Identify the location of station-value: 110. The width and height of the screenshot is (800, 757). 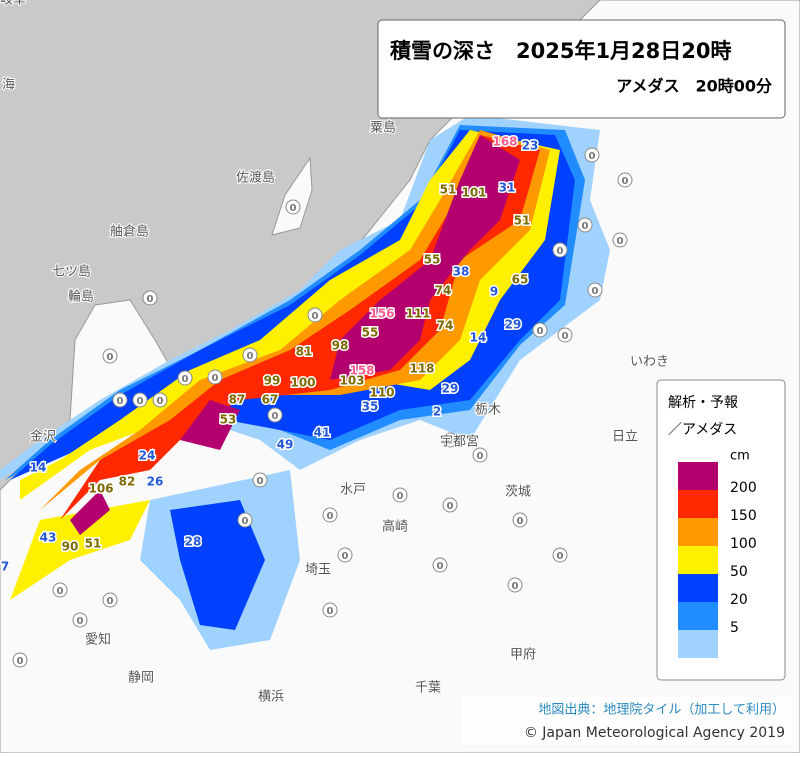
(381, 393).